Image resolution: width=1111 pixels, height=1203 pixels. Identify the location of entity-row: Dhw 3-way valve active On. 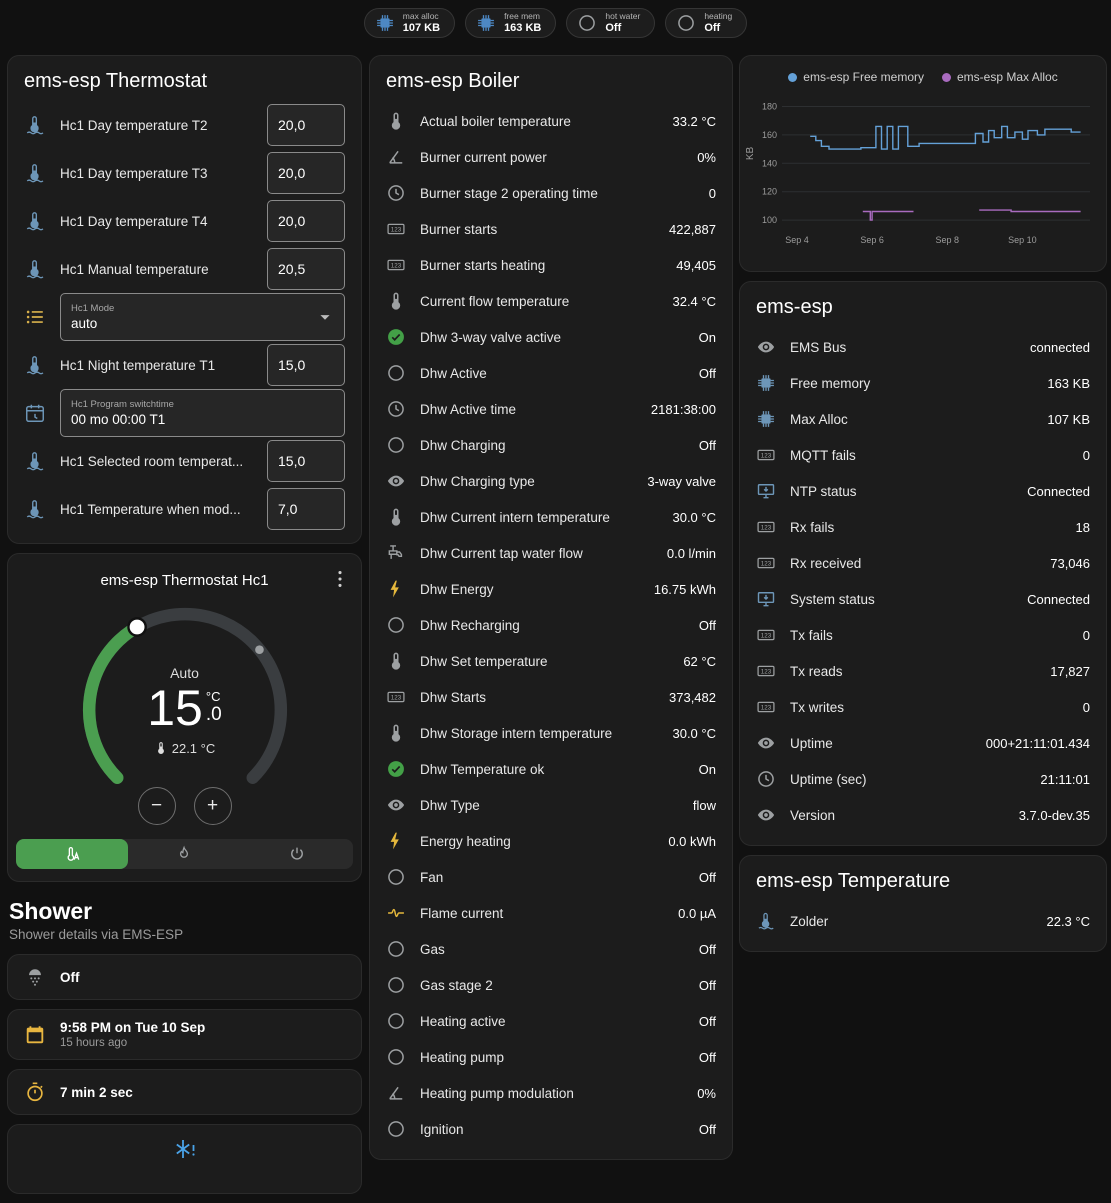
(551, 337).